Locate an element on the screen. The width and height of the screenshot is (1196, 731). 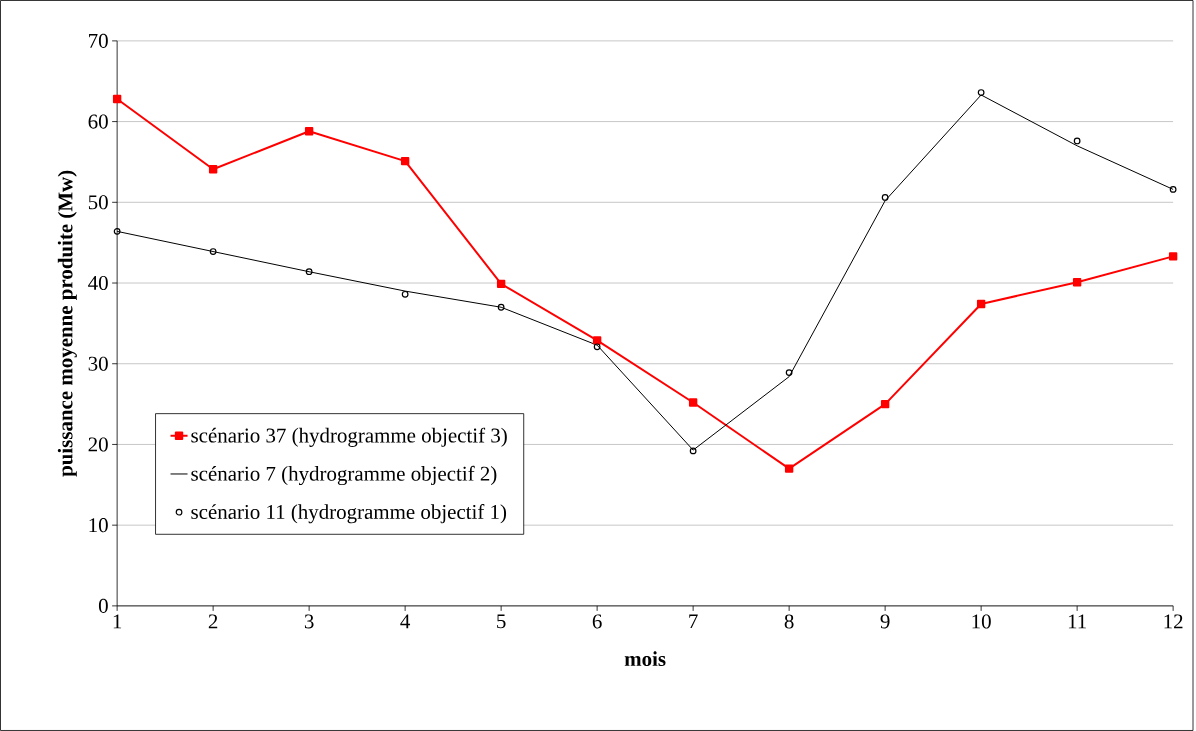
y-tick-label: 0 is located at coordinates (103, 605).